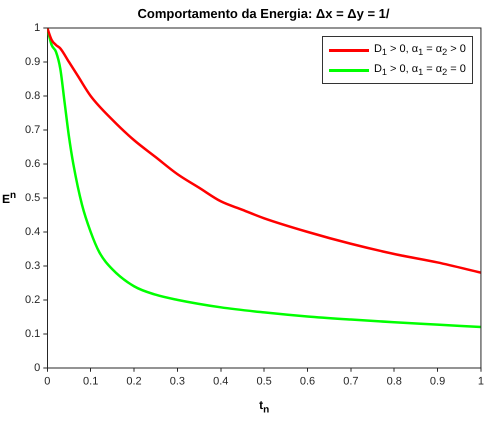 This screenshot has height=421, width=487. Describe the element at coordinates (481, 381) in the screenshot. I see `x-tick-label: 1` at that location.